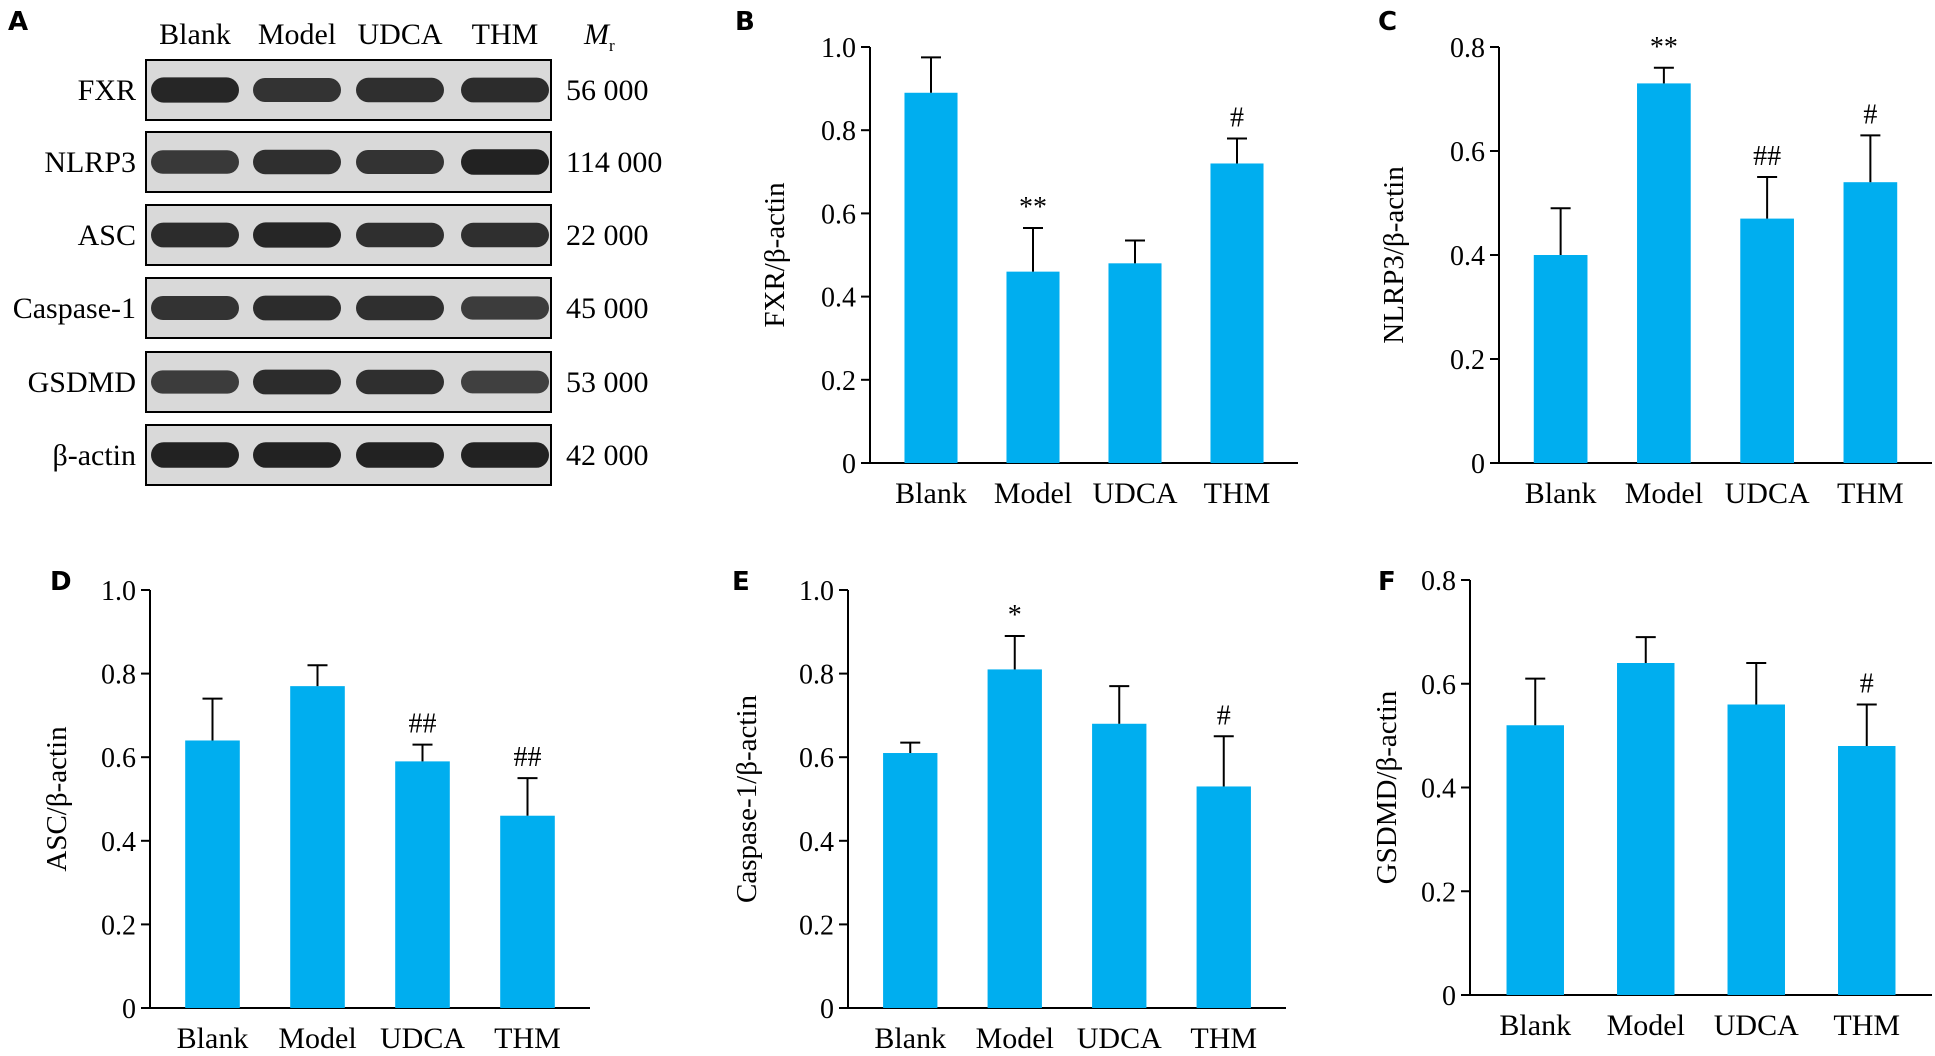 This screenshot has width=1935, height=1056. I want to click on blot-protein-label: ASC, so click(107, 235).